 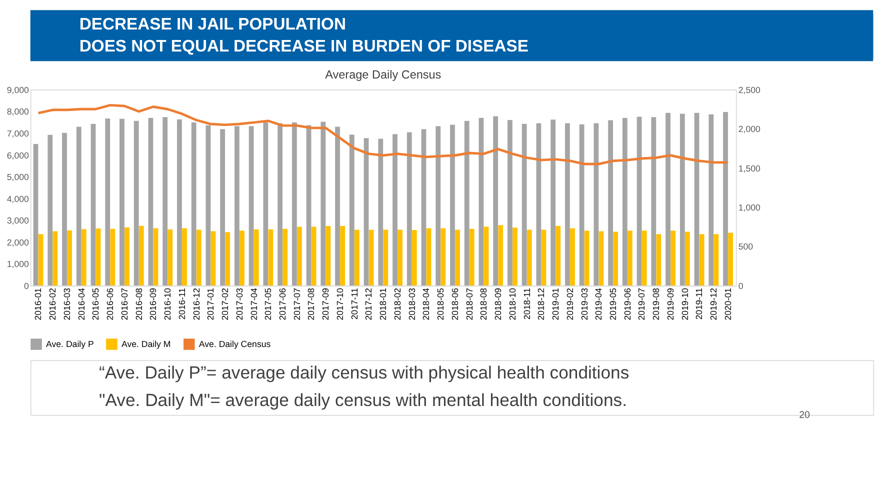 What do you see at coordinates (268, 304) in the screenshot?
I see `x-tick-label: 2017-05` at bounding box center [268, 304].